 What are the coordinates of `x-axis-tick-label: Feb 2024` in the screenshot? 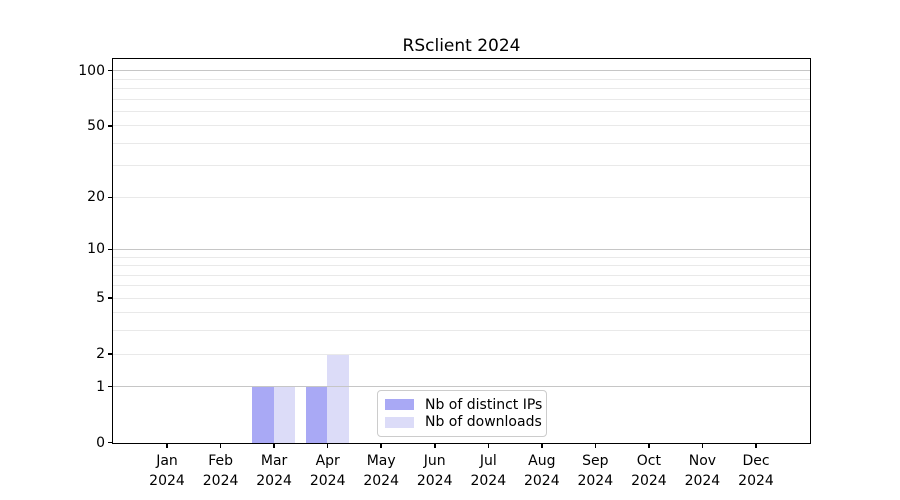 It's located at (220, 470).